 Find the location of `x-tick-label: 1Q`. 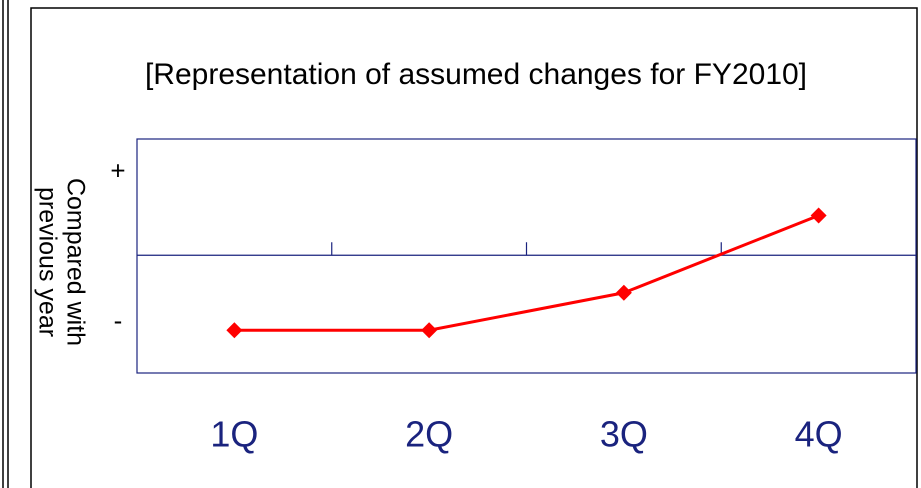

x-tick-label: 1Q is located at coordinates (234, 434).